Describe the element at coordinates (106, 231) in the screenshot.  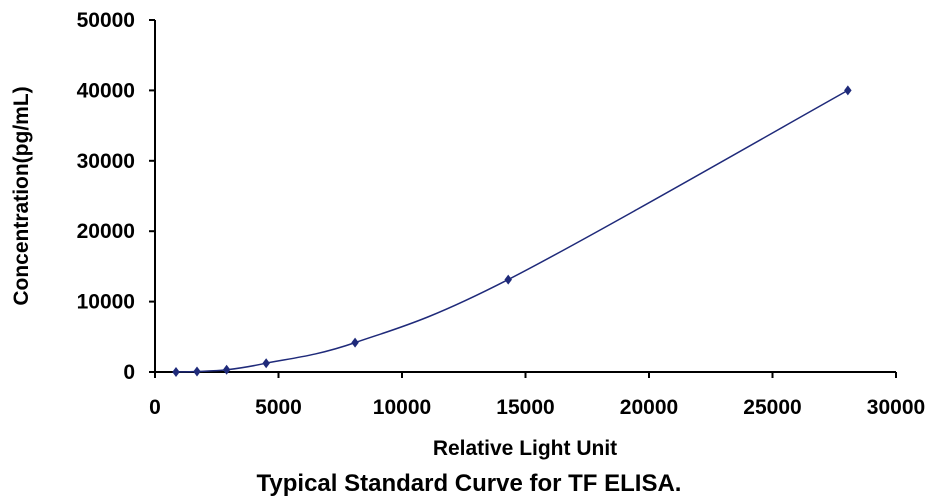
I see `y-tick-label: 20000` at that location.